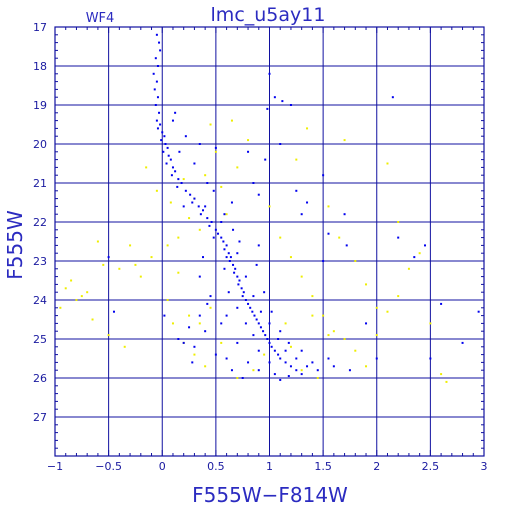 The width and height of the screenshot is (512, 512). What do you see at coordinates (431, 466) in the screenshot?
I see `x-tick-label: 2.5` at bounding box center [431, 466].